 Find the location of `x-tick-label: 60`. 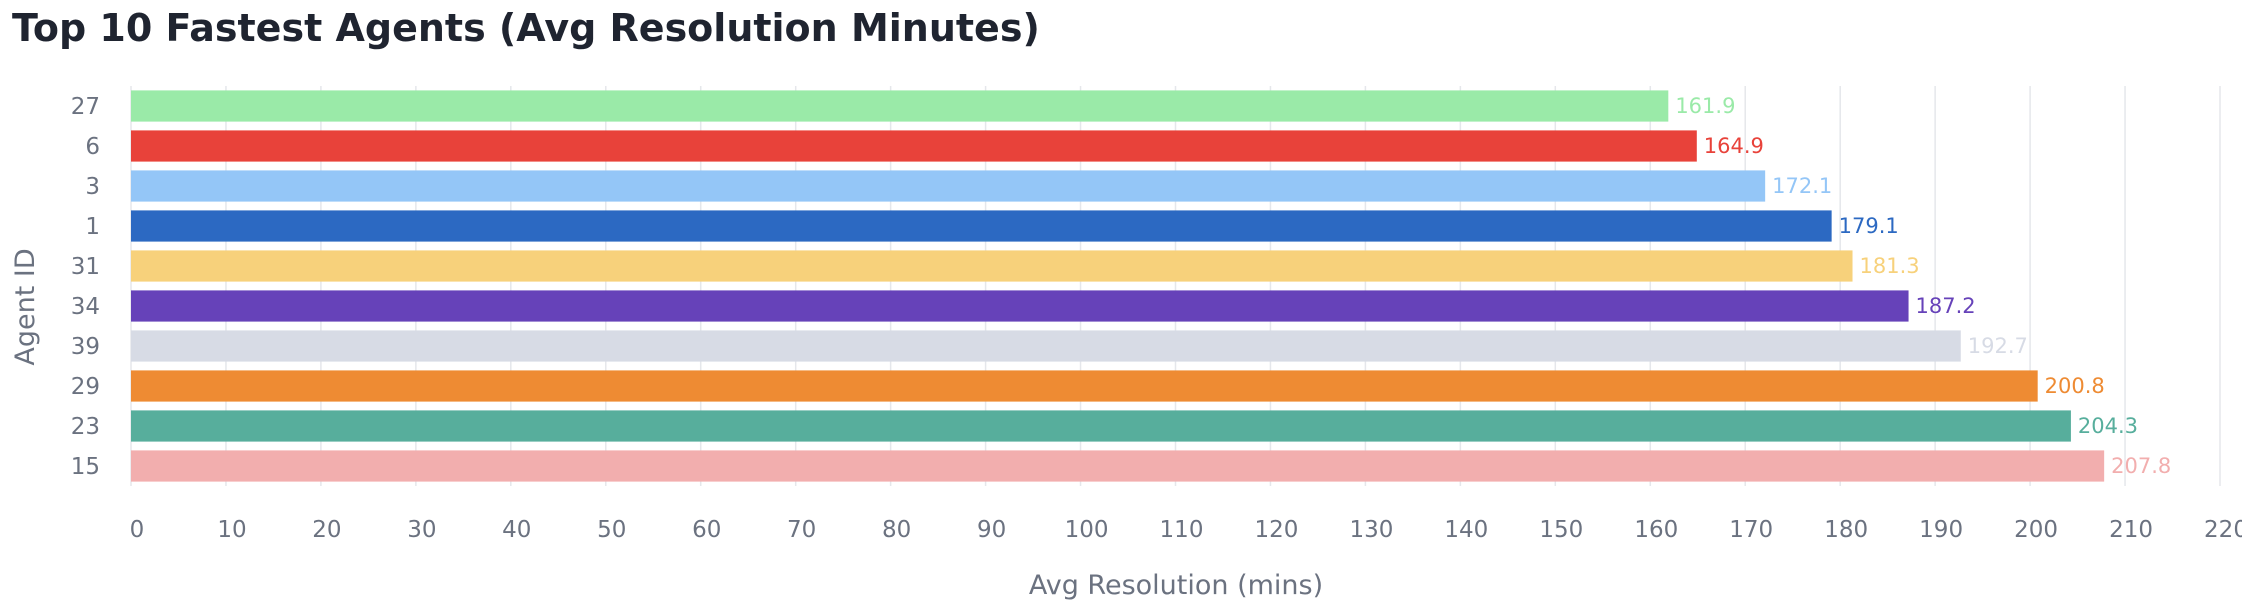

x-tick-label: 60 is located at coordinates (706, 530).